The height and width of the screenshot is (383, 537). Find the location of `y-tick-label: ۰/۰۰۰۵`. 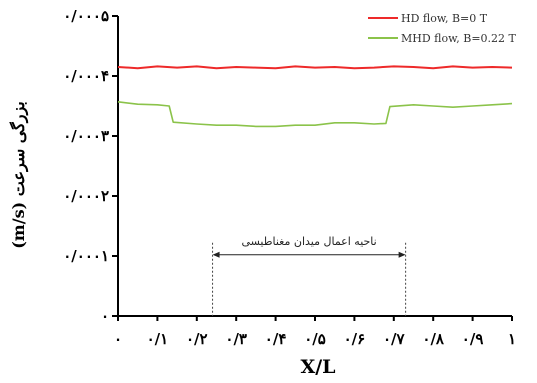

y-tick-label: ۰/۰۰۰۵ is located at coordinates (86, 16).